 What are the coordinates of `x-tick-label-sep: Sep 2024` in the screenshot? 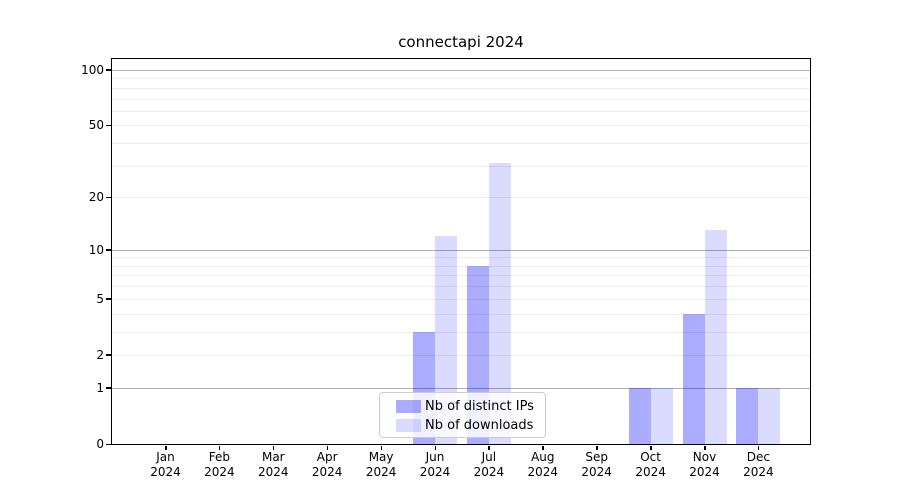 It's located at (596, 464).